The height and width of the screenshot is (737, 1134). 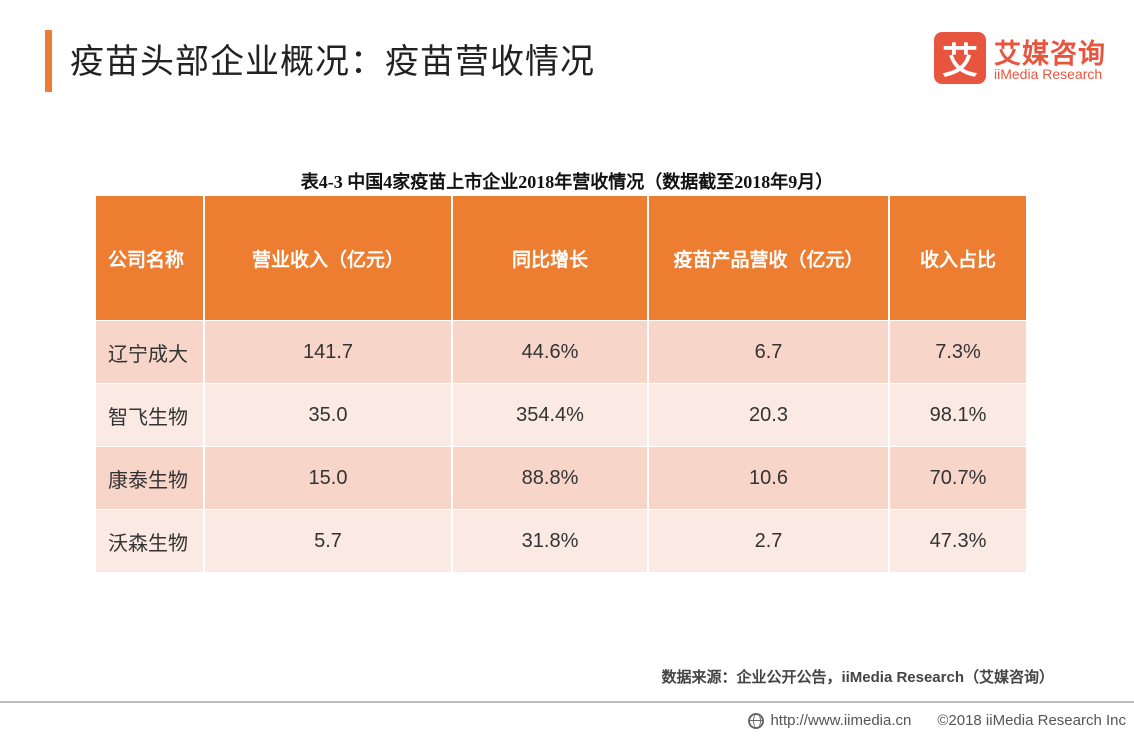 What do you see at coordinates (150, 258) in the screenshot?
I see `column-header: 公司名称` at bounding box center [150, 258].